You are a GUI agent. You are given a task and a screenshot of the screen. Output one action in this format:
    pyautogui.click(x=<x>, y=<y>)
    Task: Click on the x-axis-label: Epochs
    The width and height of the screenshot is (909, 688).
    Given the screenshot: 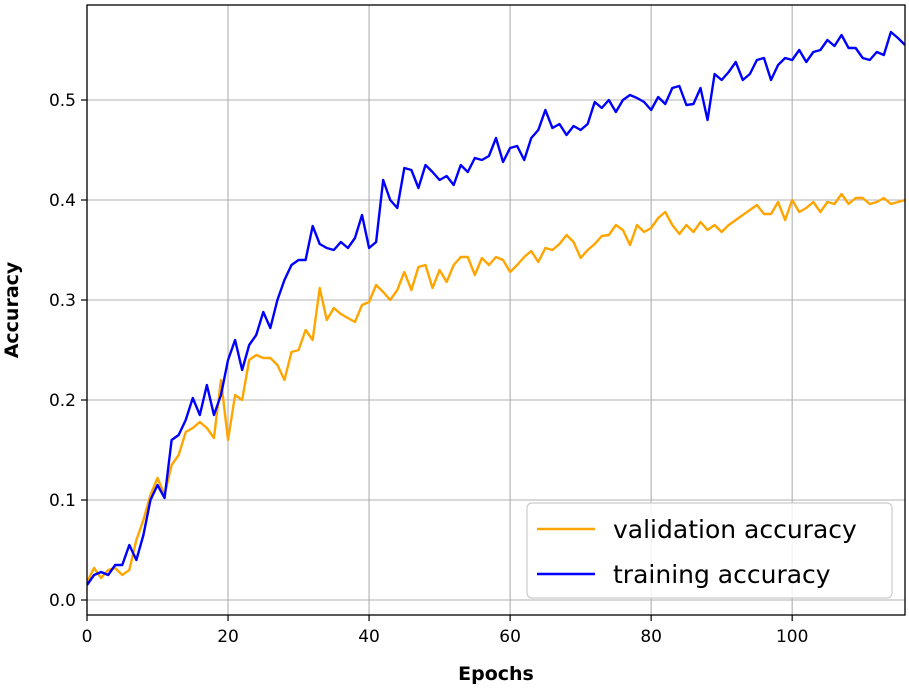 What is the action you would take?
    pyautogui.click(x=496, y=674)
    